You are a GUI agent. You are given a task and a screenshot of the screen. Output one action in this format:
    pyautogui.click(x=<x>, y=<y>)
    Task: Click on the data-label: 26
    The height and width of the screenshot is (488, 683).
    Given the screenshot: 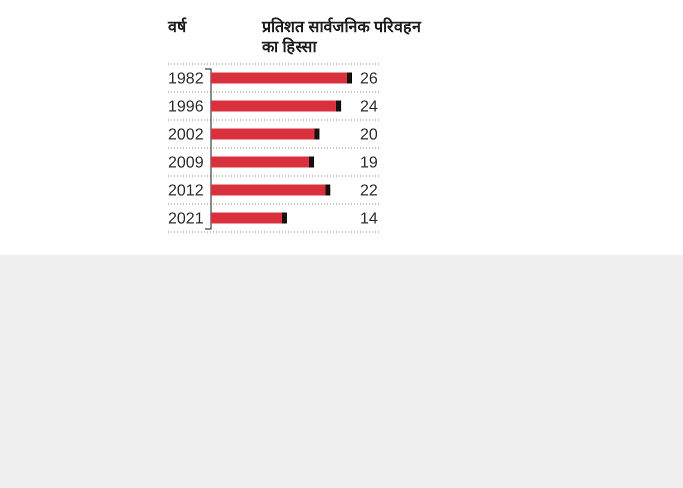 What is the action you would take?
    pyautogui.click(x=369, y=79)
    